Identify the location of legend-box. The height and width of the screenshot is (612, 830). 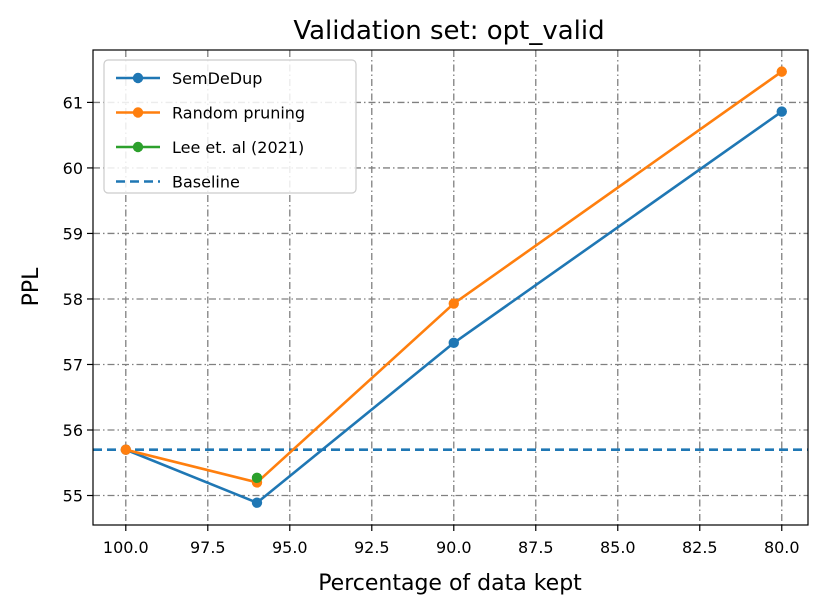
(230, 126).